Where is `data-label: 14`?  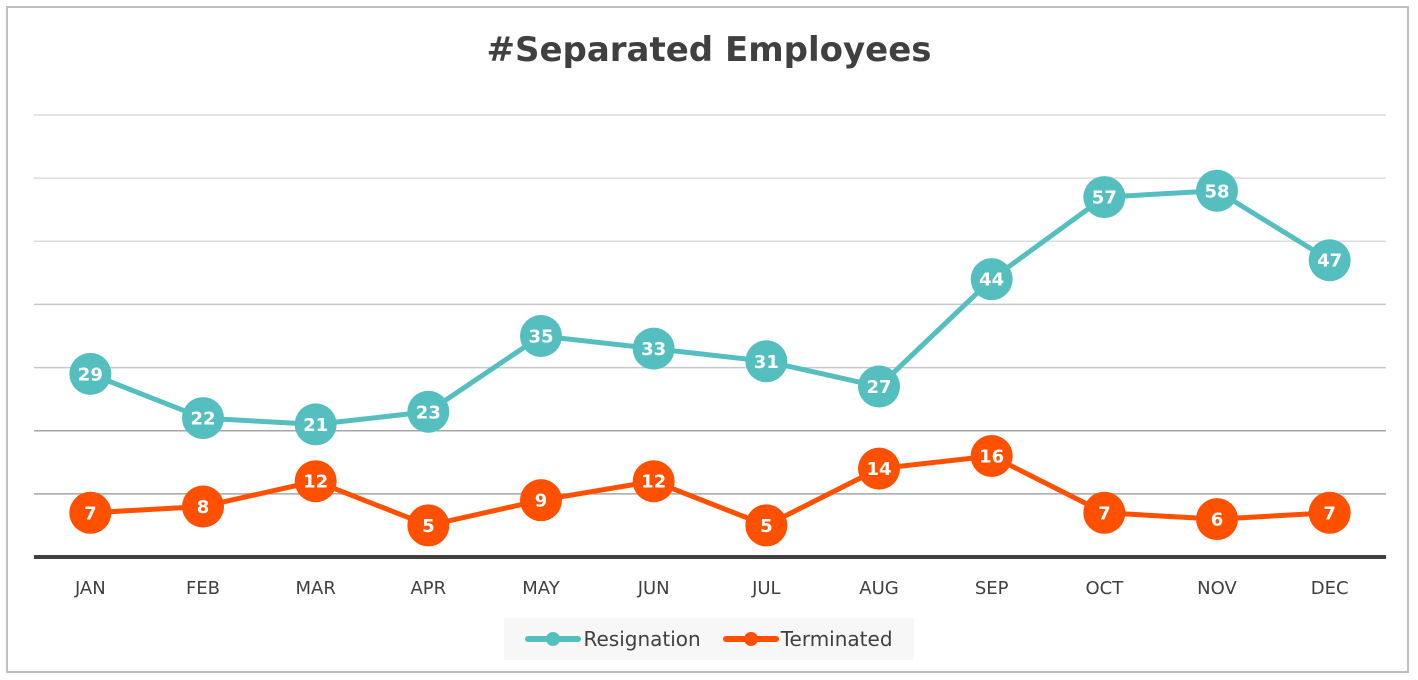 data-label: 14 is located at coordinates (878, 469).